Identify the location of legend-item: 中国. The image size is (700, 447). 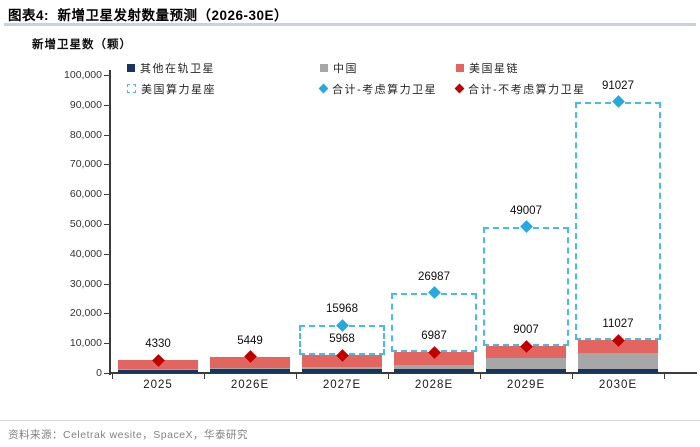
(388, 68).